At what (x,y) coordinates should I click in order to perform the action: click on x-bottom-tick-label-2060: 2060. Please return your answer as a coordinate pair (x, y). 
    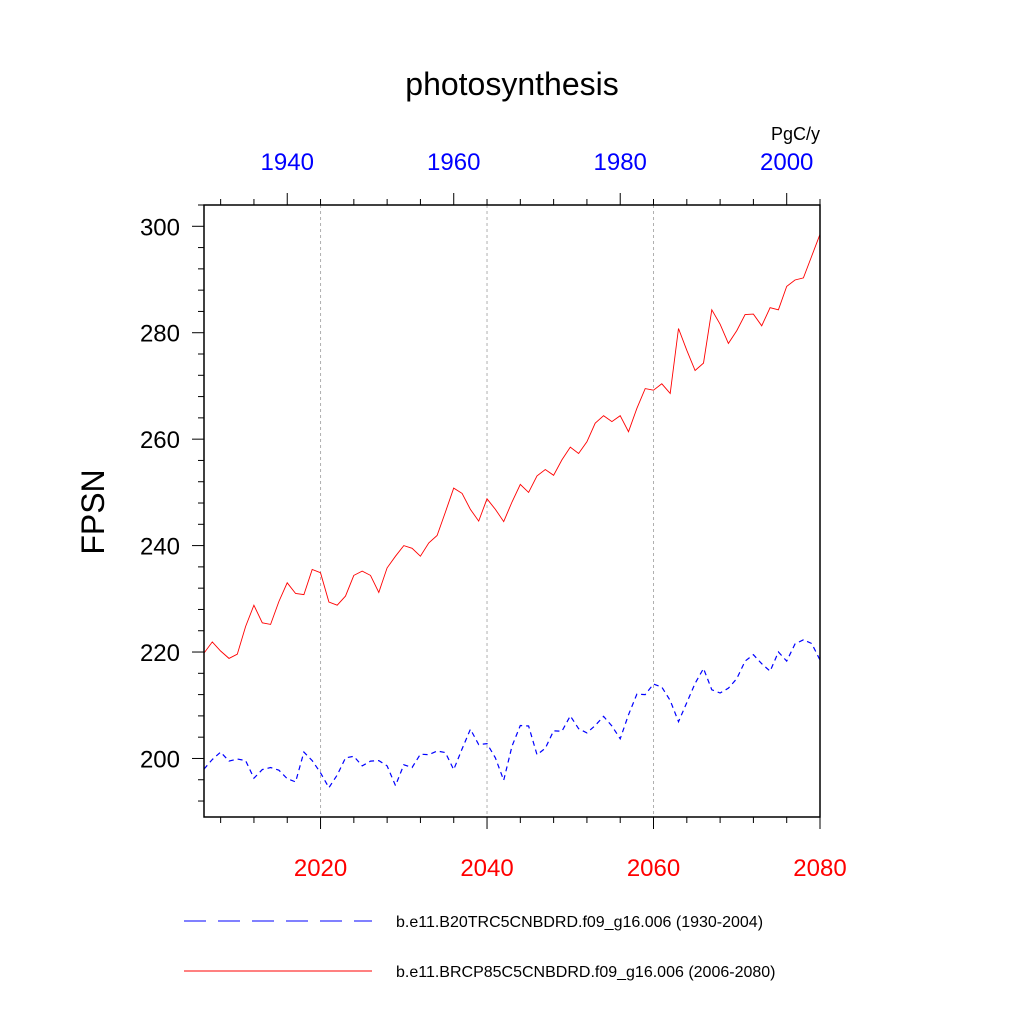
    Looking at the image, I should click on (653, 868).